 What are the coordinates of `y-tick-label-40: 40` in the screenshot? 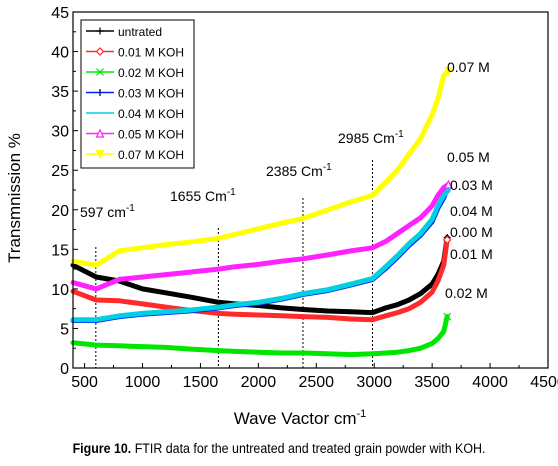 It's located at (60, 53).